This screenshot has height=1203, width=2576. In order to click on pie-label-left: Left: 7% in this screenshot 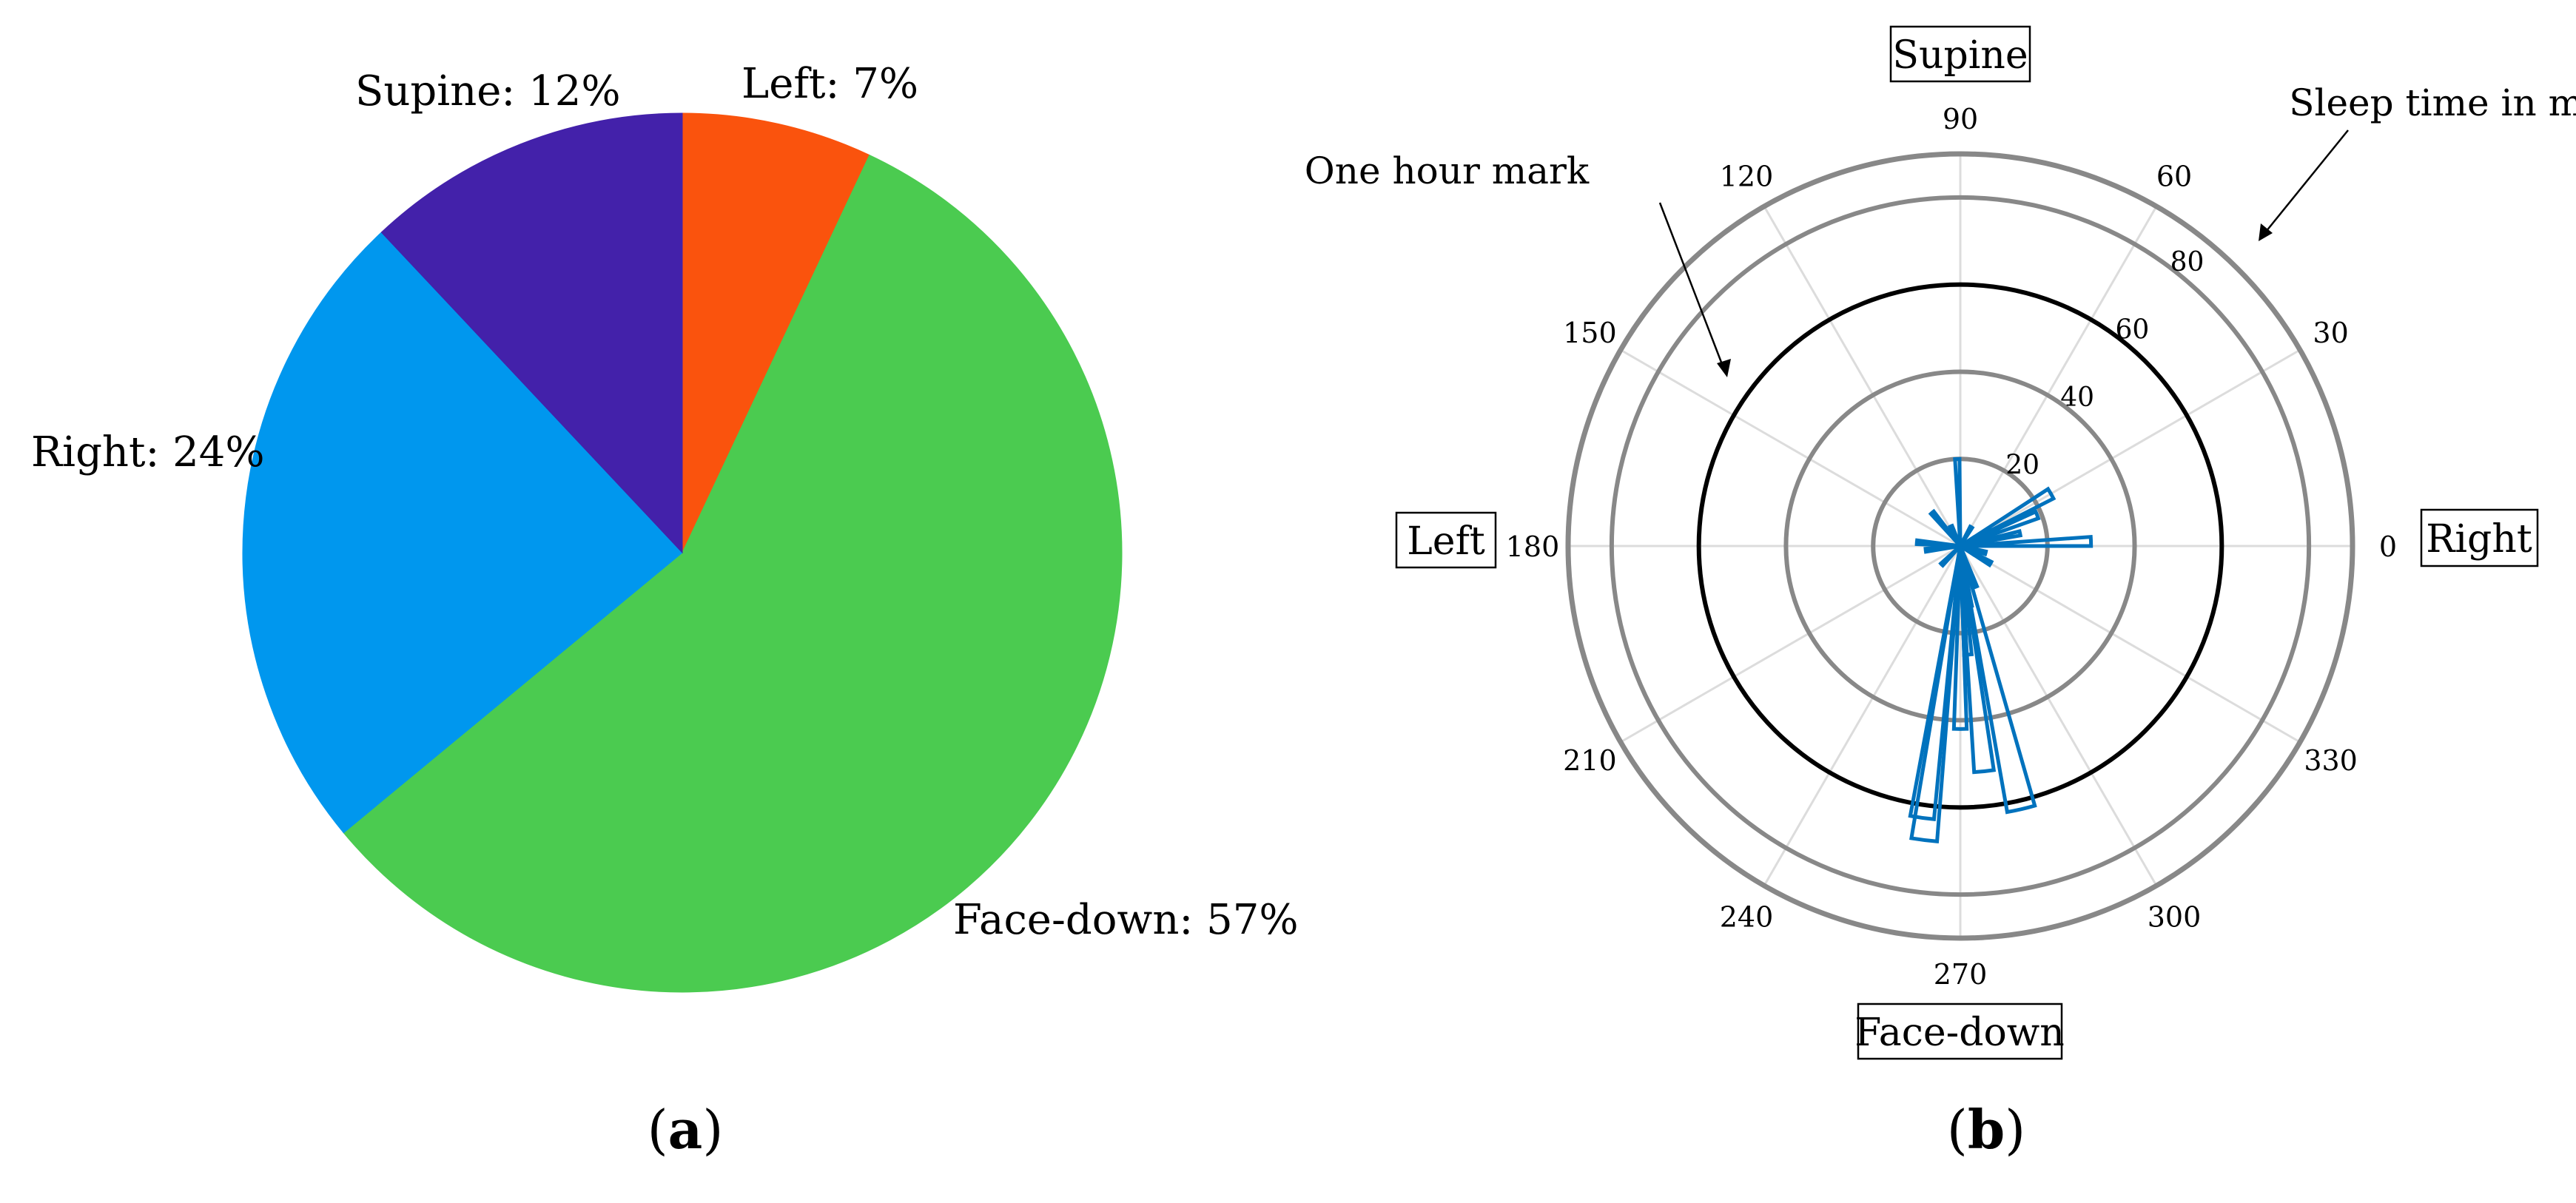, I will do `click(829, 84)`.